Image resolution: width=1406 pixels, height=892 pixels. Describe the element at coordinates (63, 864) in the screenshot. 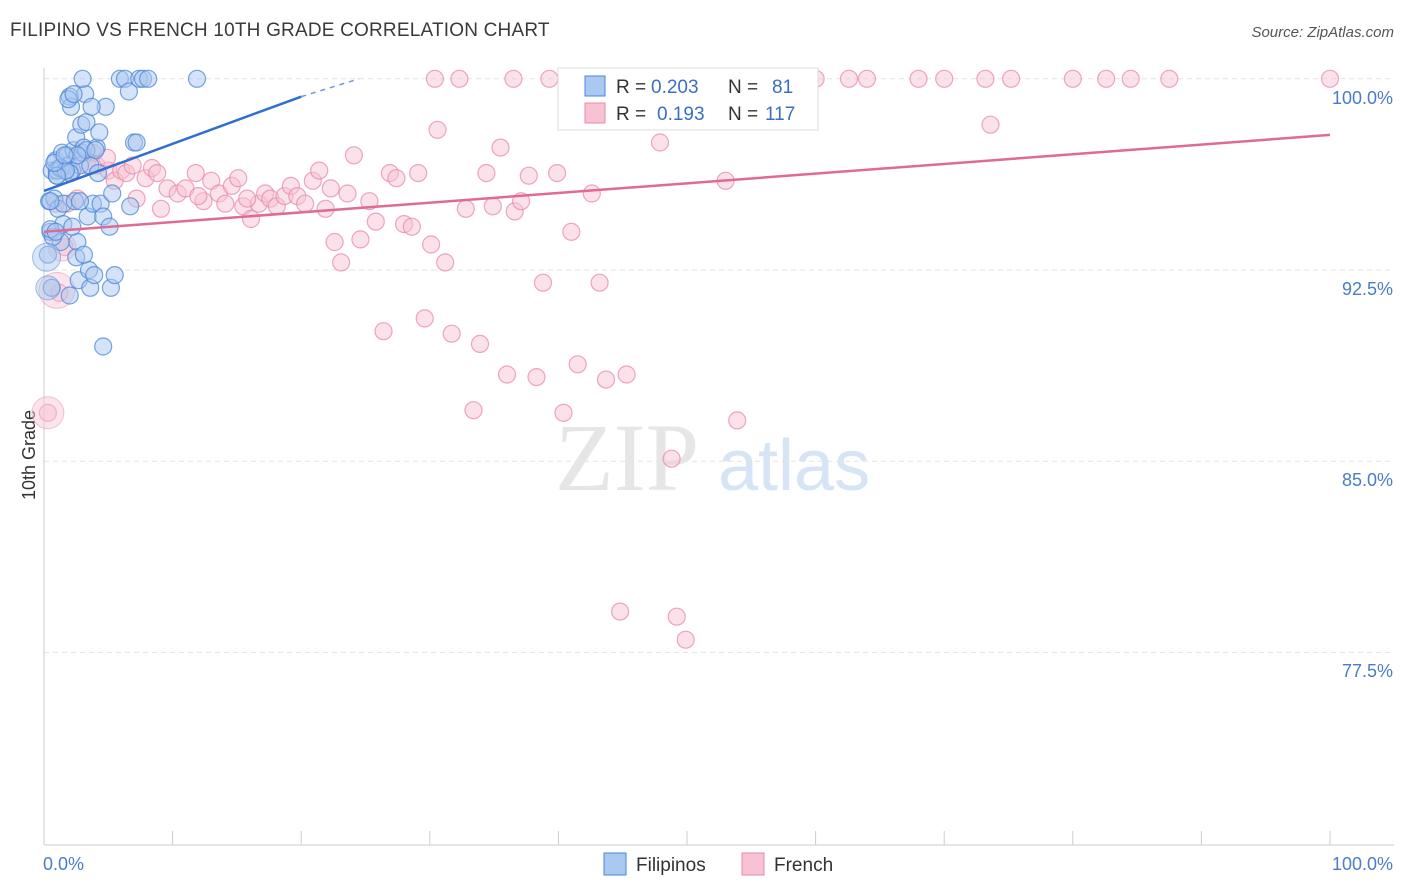

I see `x-tick-label-0: 0.0%` at that location.